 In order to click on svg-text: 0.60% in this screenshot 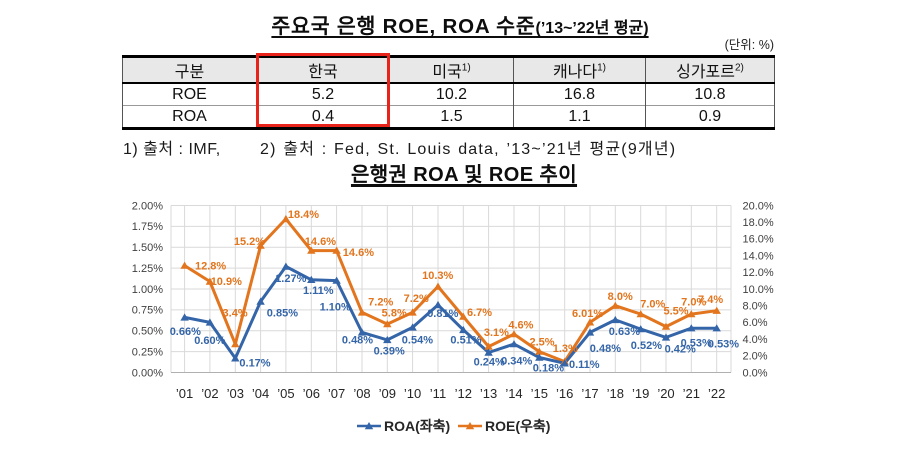, I will do `click(209, 341)`.